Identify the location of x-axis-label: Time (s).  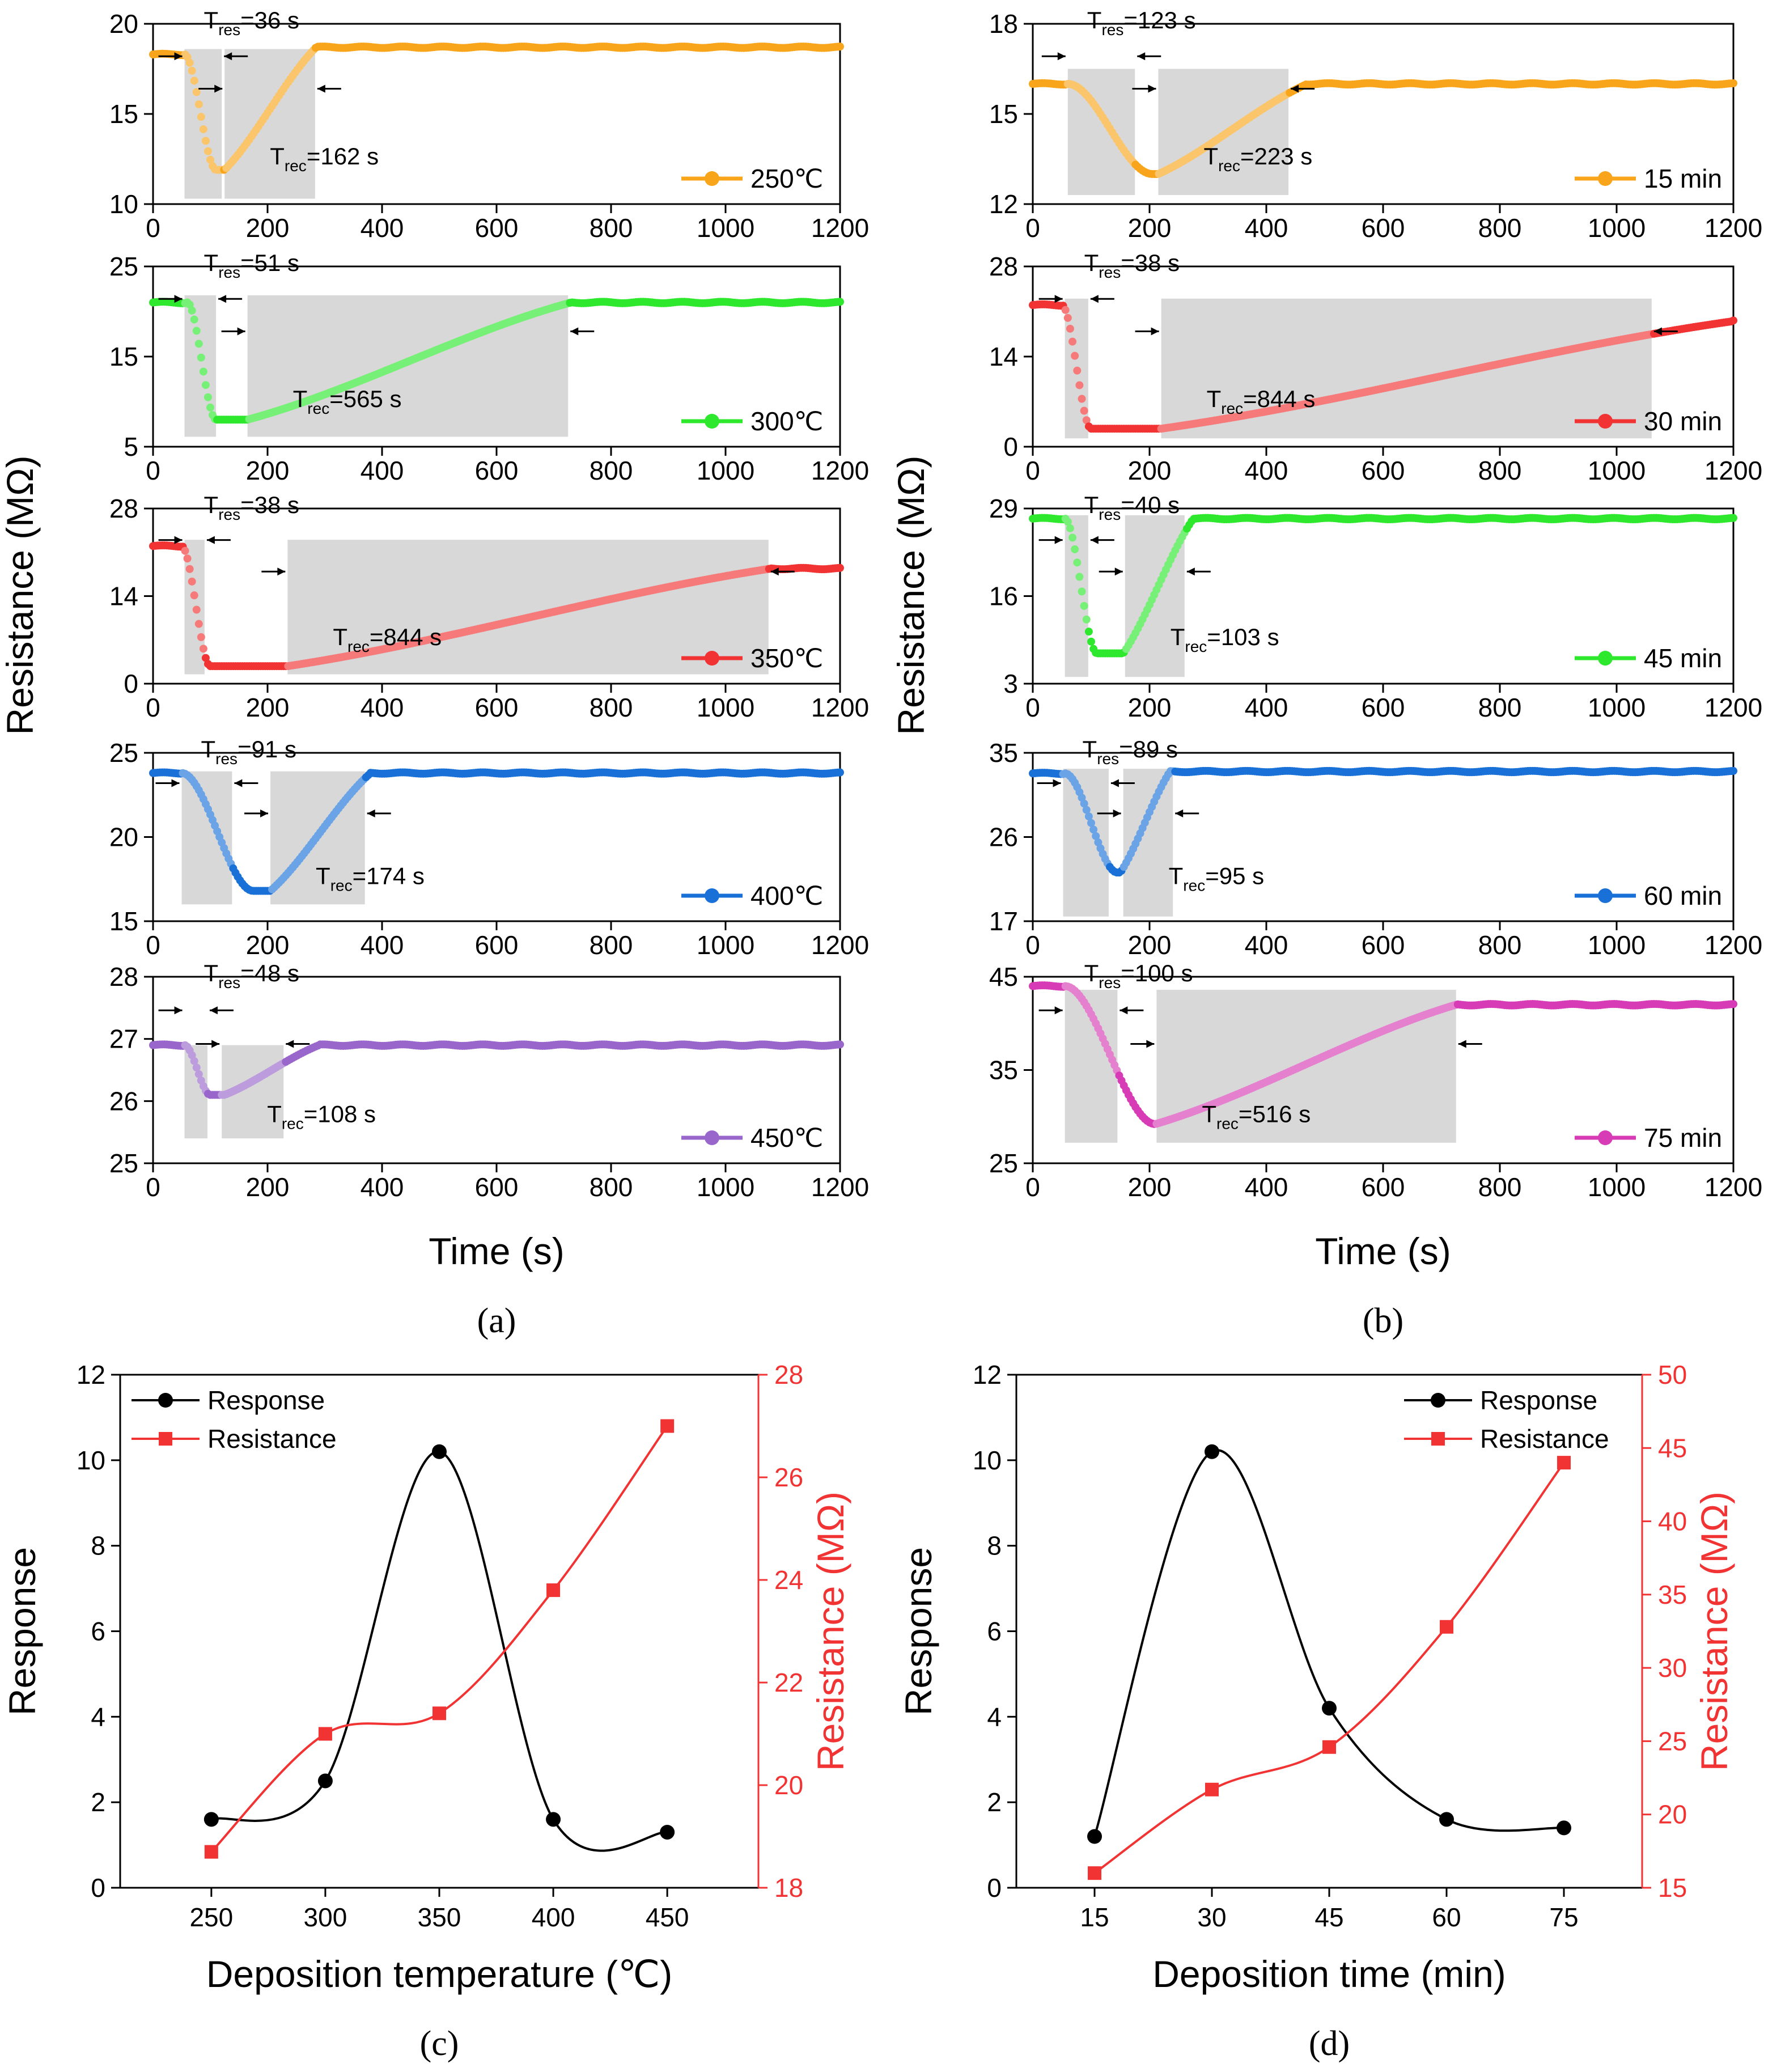
(1383, 1251).